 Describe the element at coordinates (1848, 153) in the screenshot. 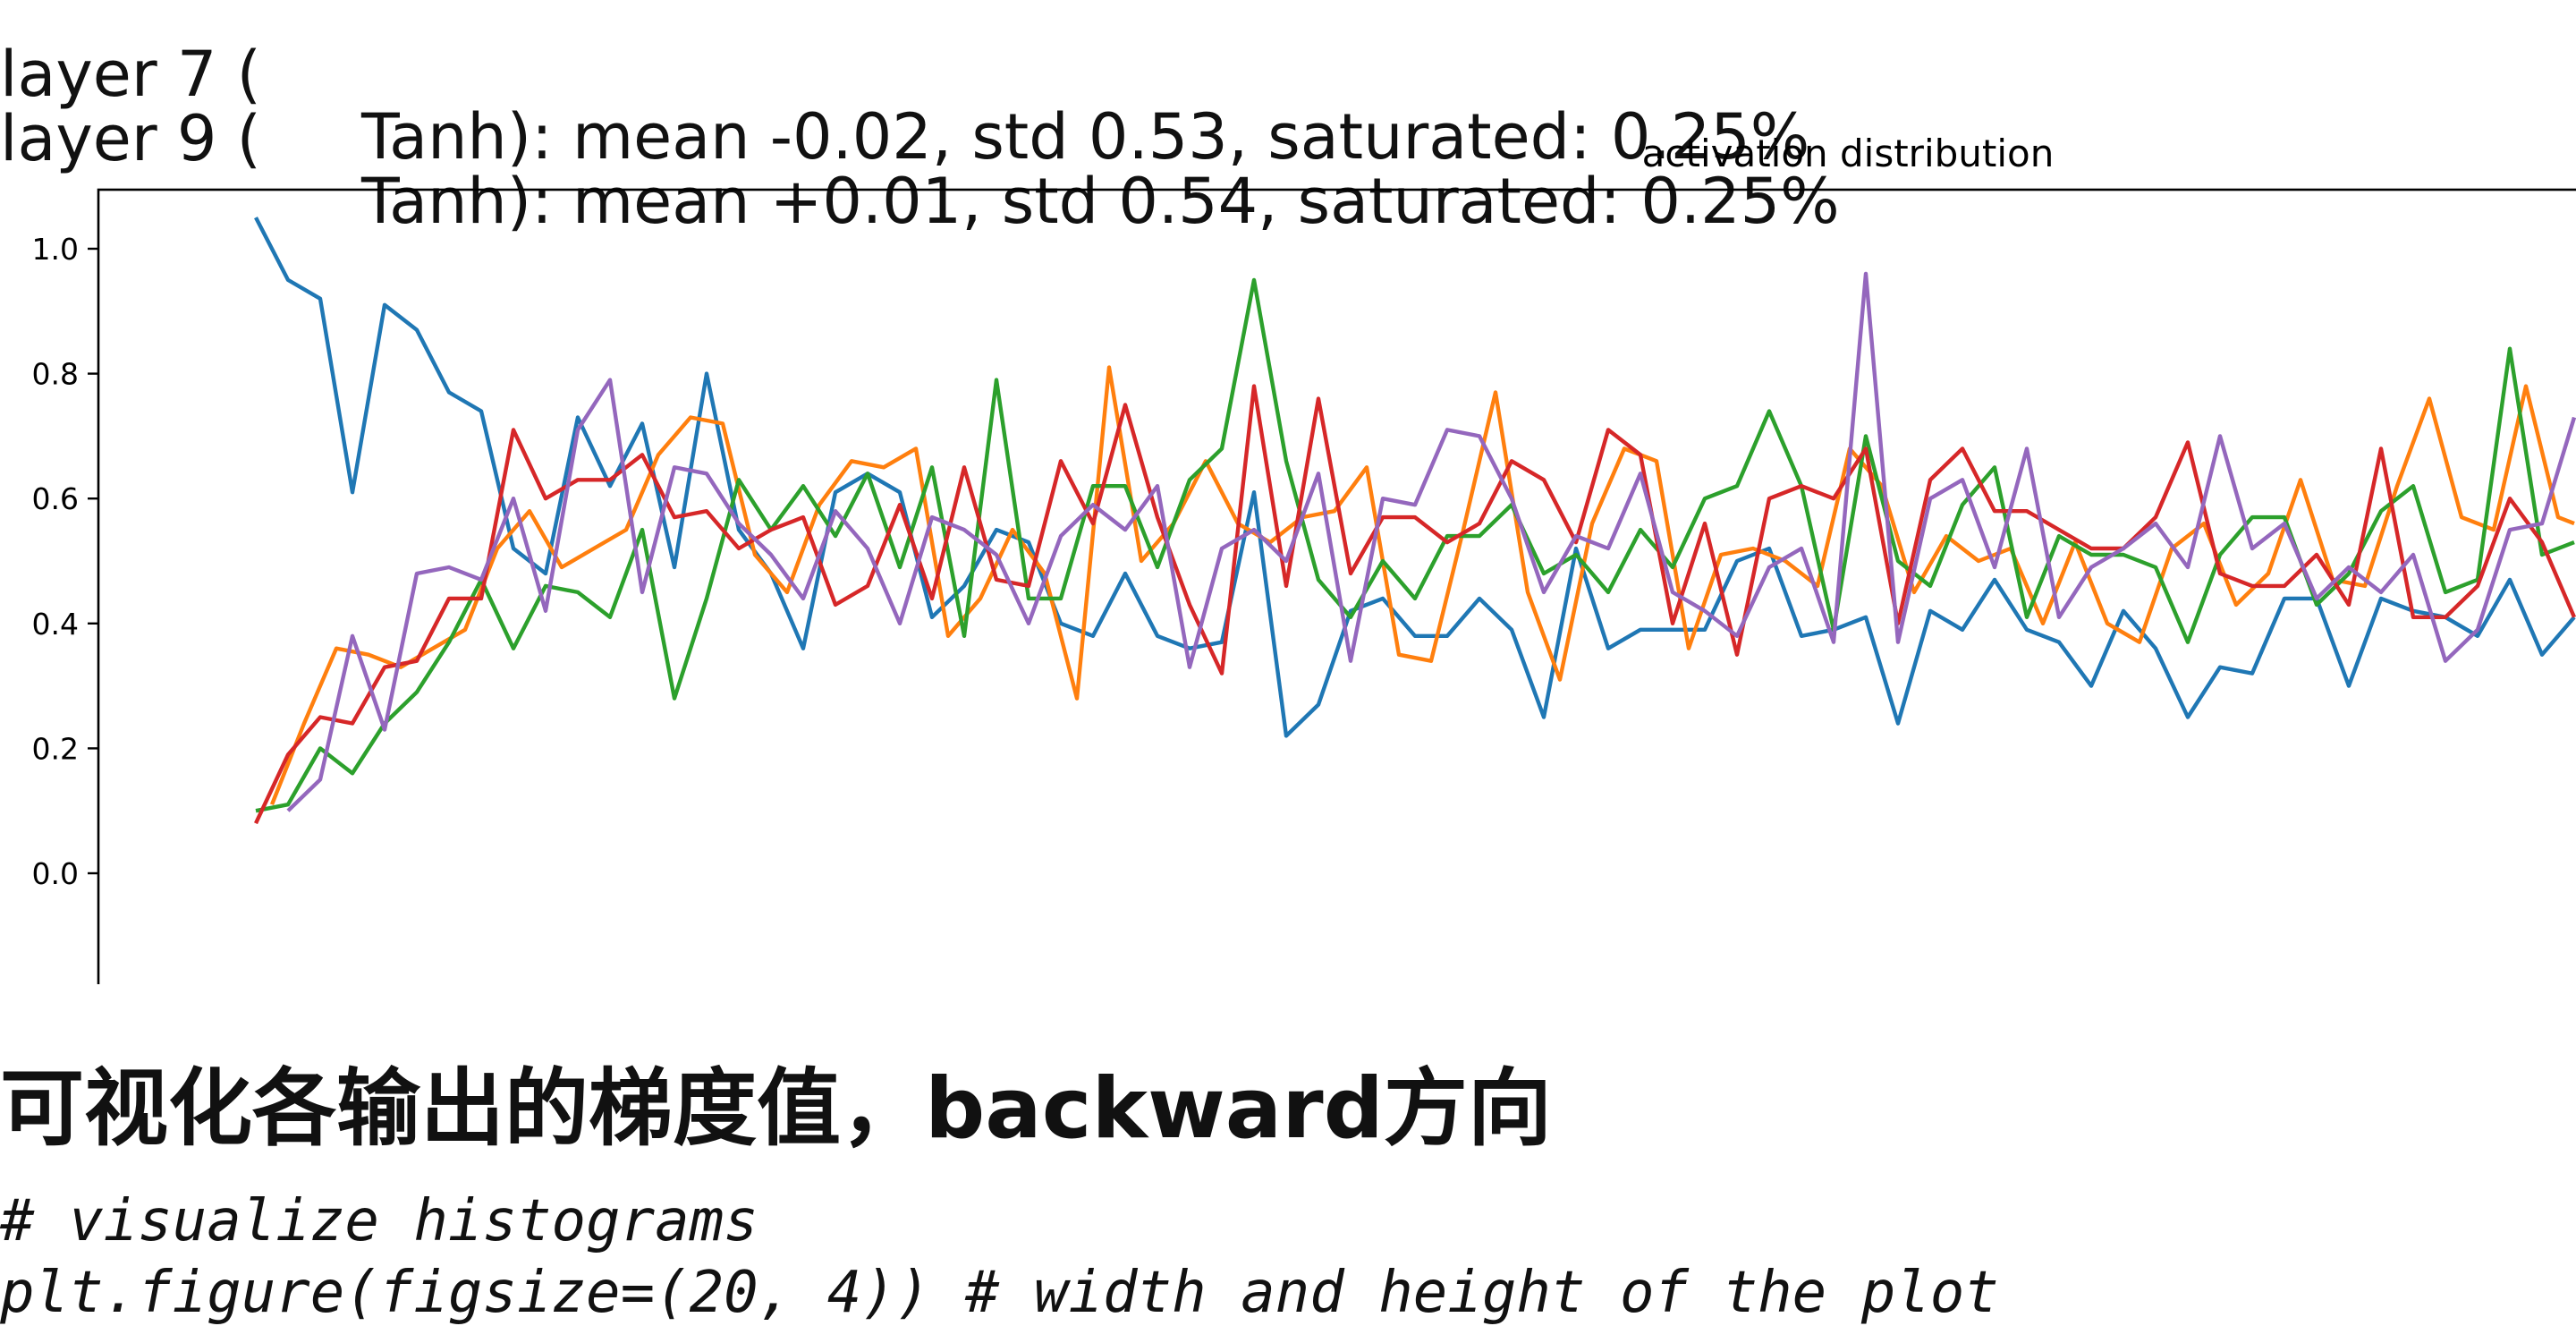

I see `chart-title: activation distribution` at that location.